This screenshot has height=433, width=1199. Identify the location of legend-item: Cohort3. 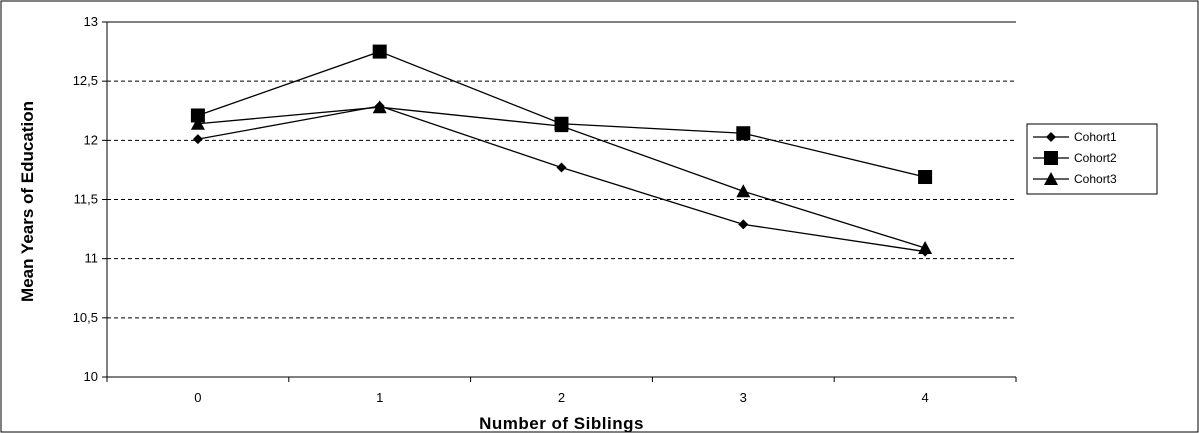
(1075, 179).